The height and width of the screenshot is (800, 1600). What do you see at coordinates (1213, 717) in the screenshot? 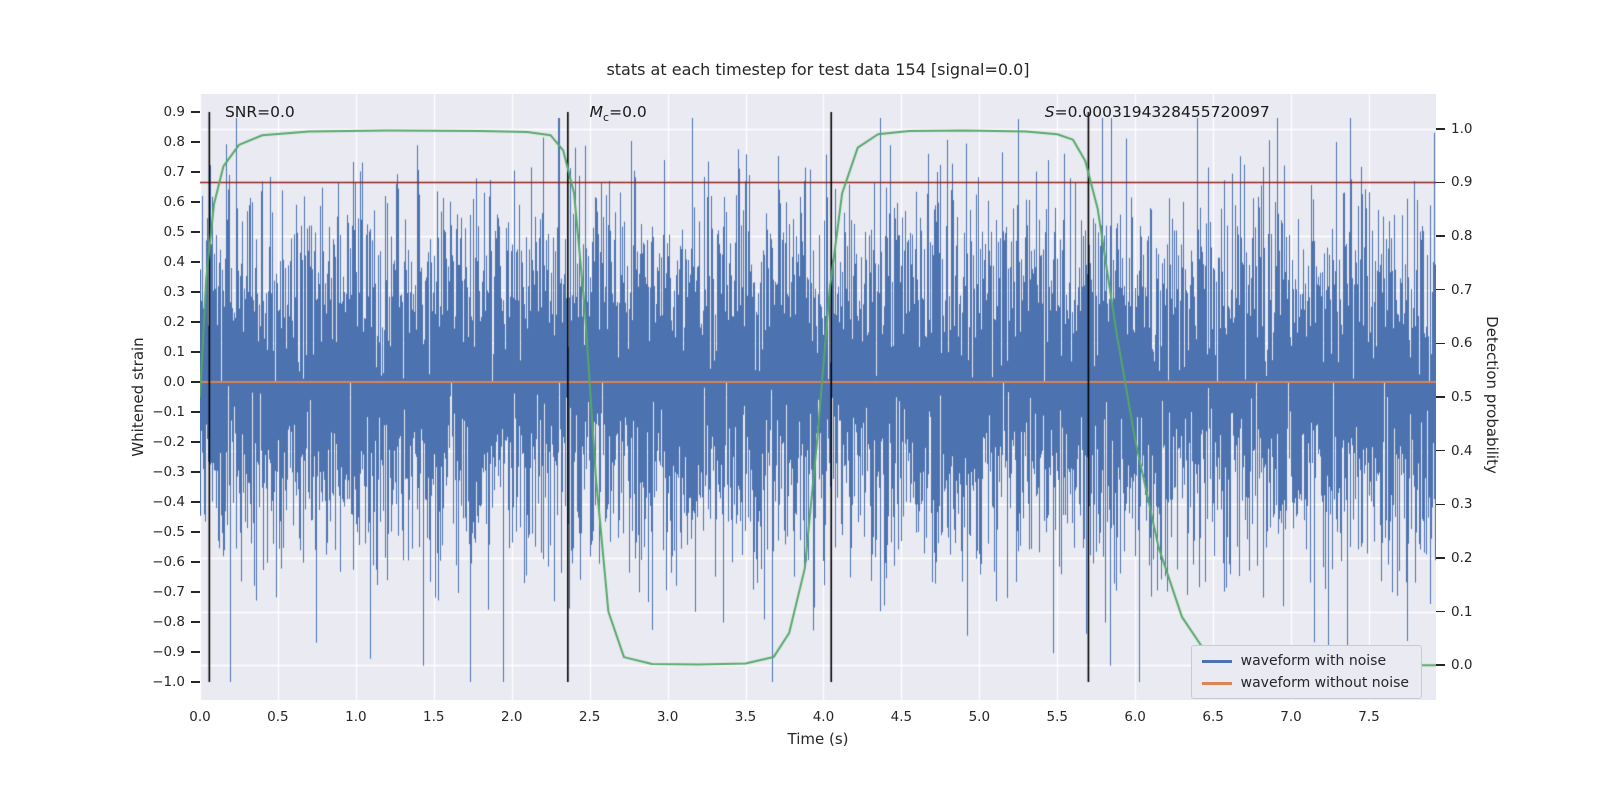
I see `x-tick-label: 6.5` at bounding box center [1213, 717].